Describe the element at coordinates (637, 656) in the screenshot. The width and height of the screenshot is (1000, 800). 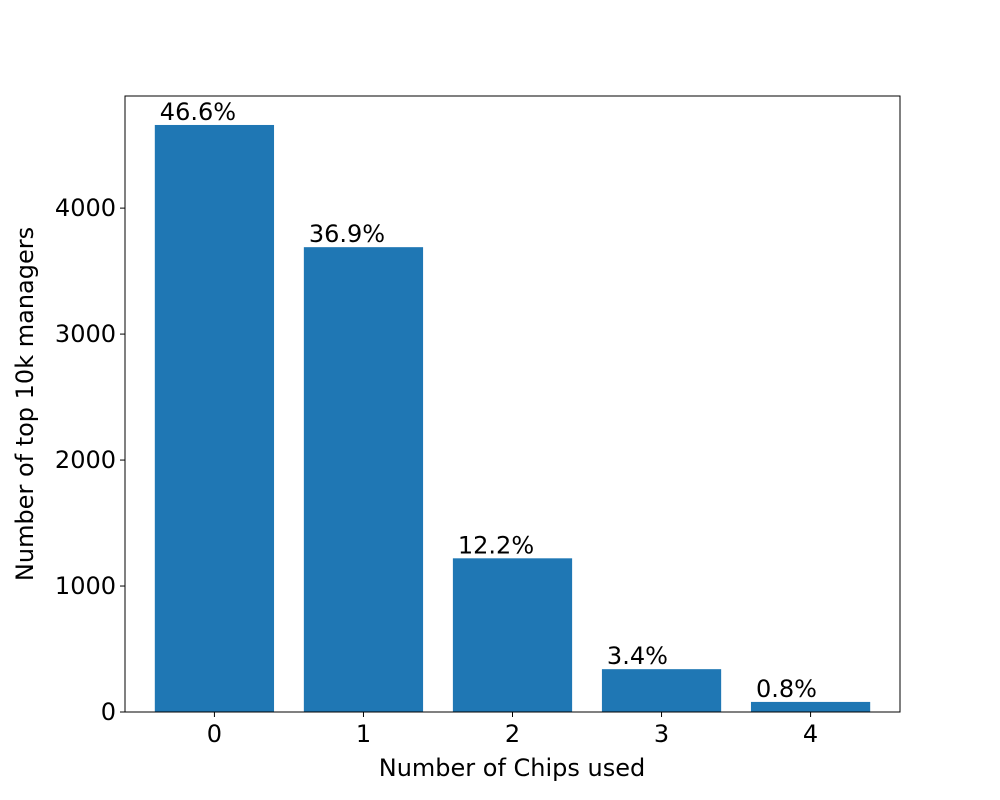
I see `data-label-3: 3.4%` at that location.